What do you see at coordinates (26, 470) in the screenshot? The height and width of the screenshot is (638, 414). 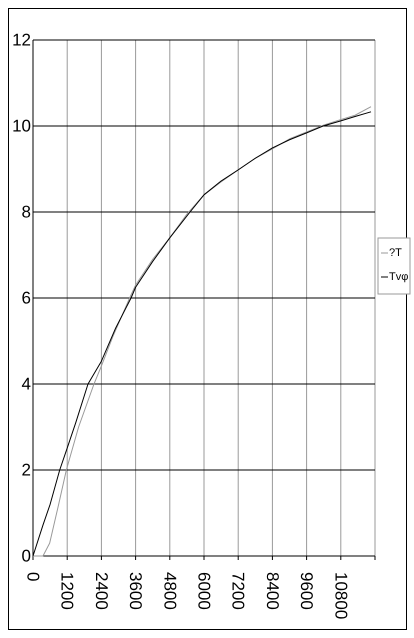 I see `y-tick-label: 2` at bounding box center [26, 470].